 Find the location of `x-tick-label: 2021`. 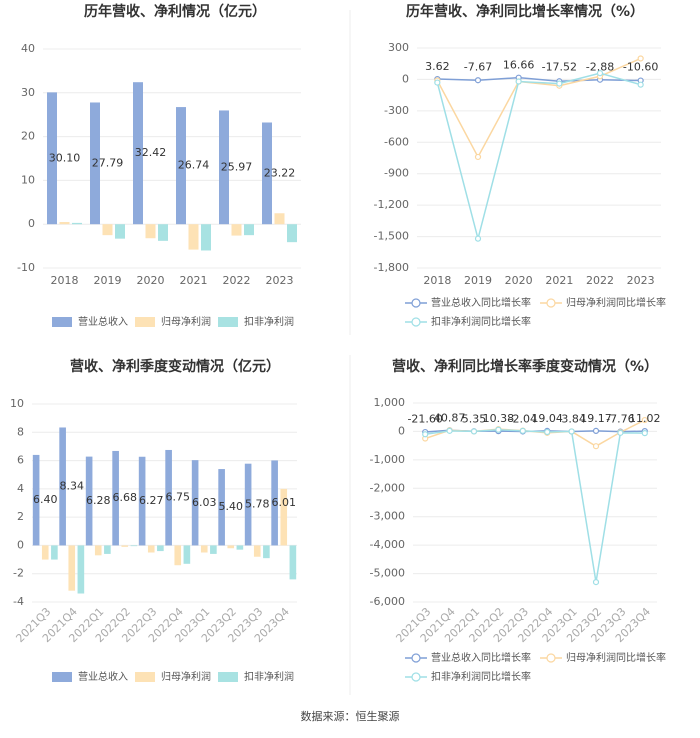

x-tick-label: 2021 is located at coordinates (194, 280).